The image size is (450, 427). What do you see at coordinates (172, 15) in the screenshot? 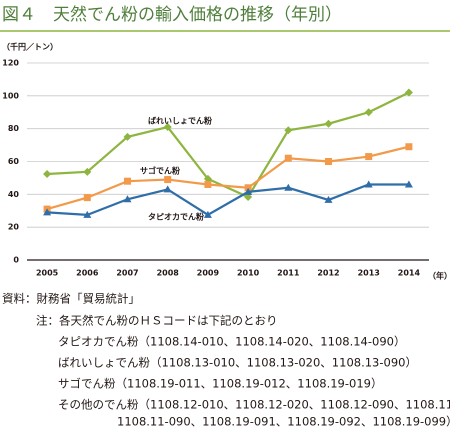
I see `chart-title: 図４ 天然でん粉の輸入価格の推移（年別）` at bounding box center [172, 15].